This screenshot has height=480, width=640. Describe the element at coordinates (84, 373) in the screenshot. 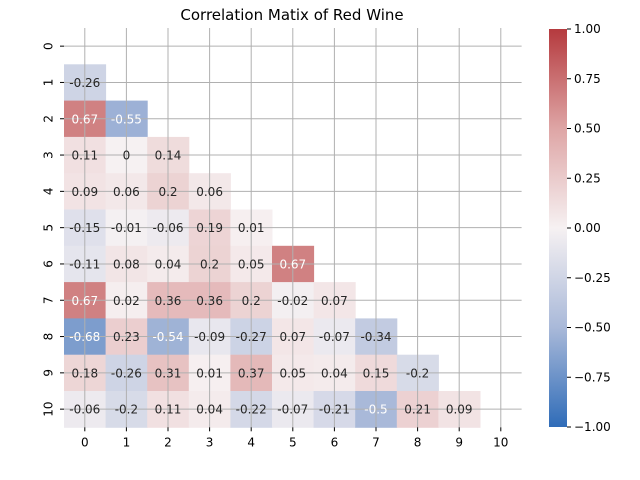

I see `cell-value-label: 0.18` at that location.